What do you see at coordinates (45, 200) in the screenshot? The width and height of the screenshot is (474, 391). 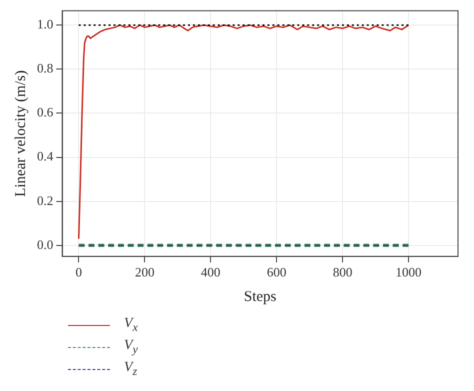 I see `y-tick-label: 0.2` at bounding box center [45, 200].